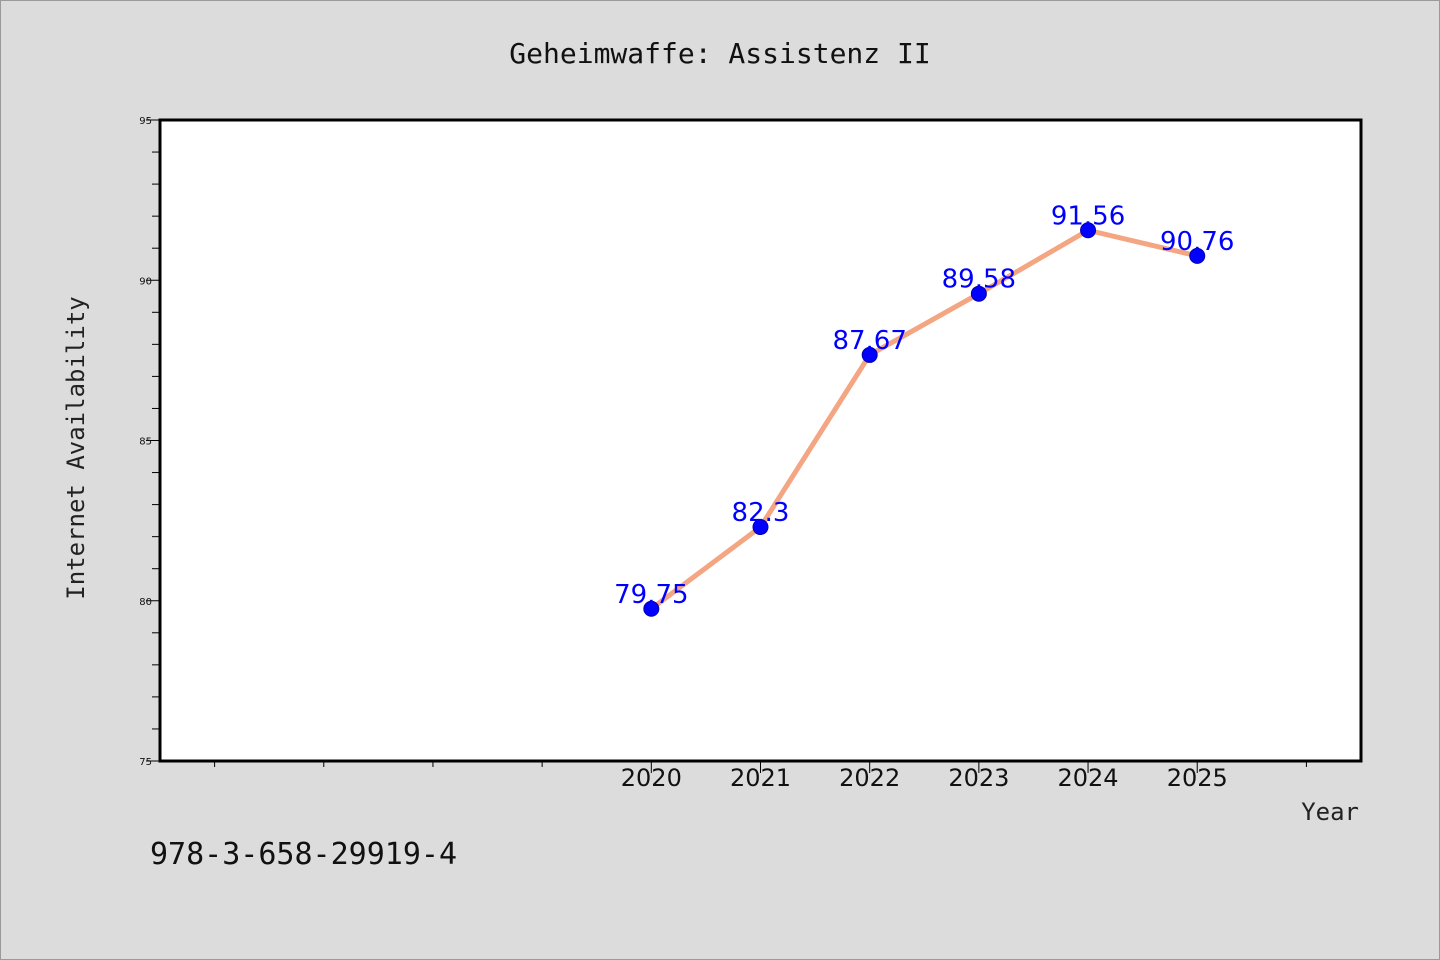  Describe the element at coordinates (1197, 242) in the screenshot. I see `data-label: 90.76` at that location.